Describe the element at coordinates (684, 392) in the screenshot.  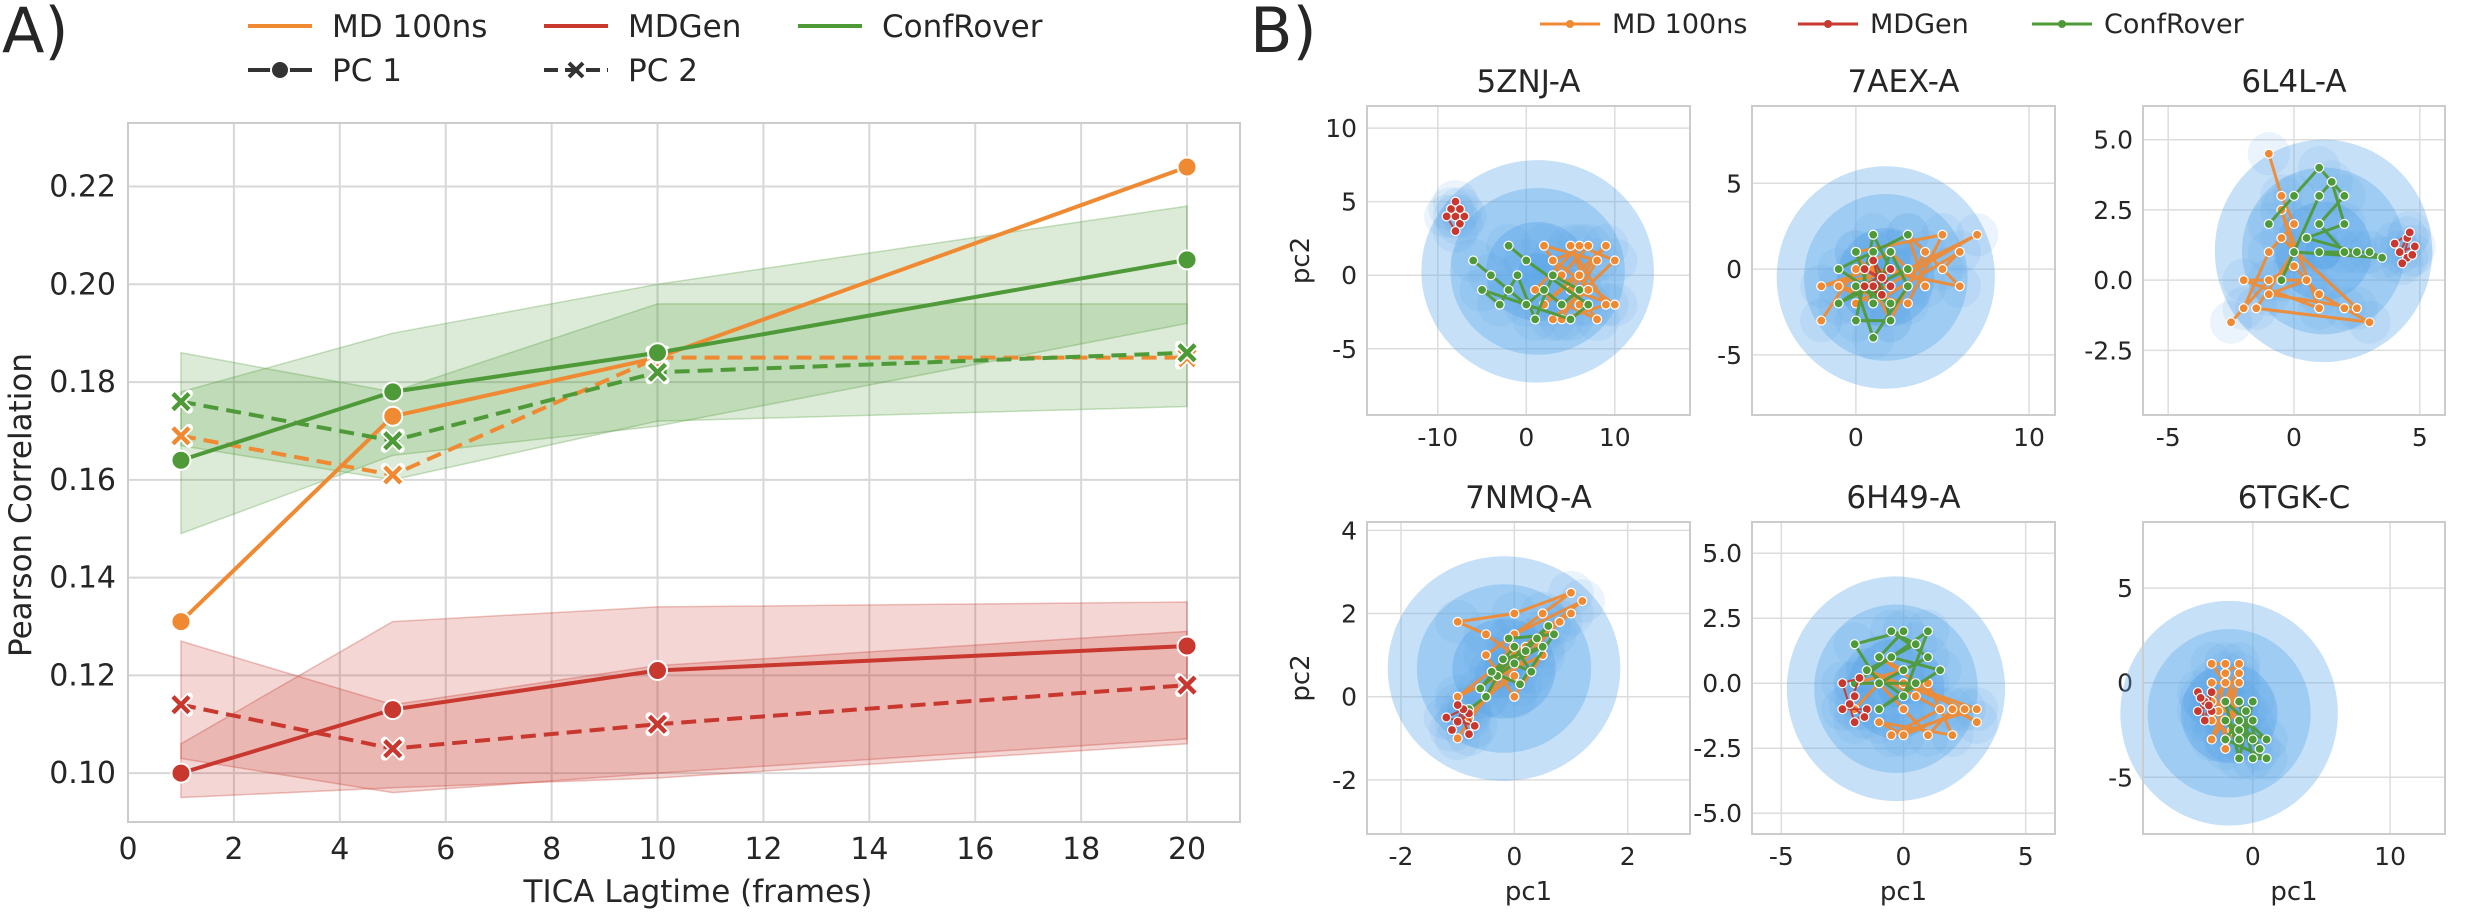
I see `band-confrover-pc2` at that location.